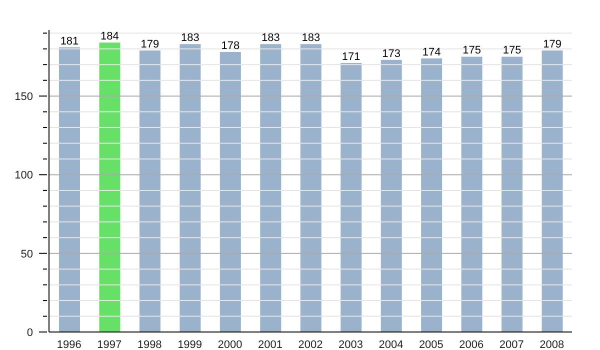 The width and height of the screenshot is (600, 350). Describe the element at coordinates (391, 54) in the screenshot. I see `data-label: 173` at that location.